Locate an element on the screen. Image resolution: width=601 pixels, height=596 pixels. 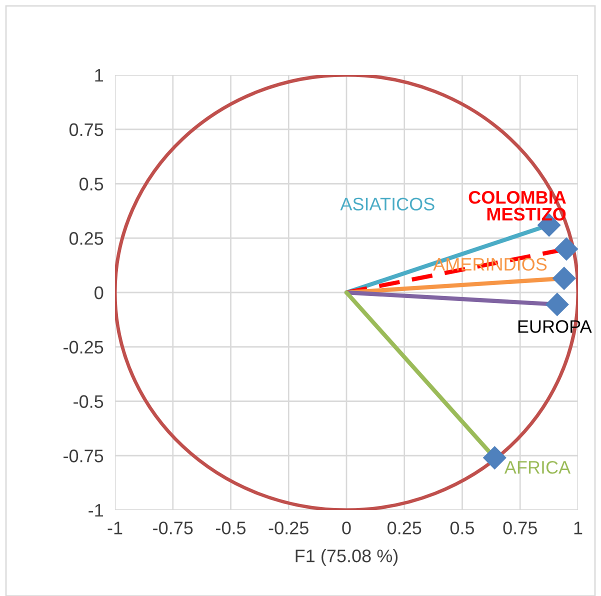
y-tick-label: -0.25 is located at coordinates (84, 347).